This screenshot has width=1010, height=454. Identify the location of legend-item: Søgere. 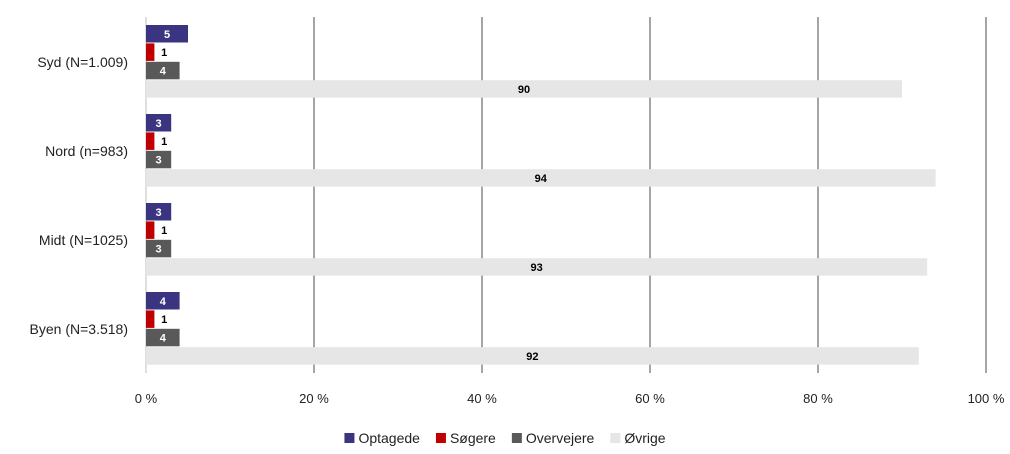
(465, 438).